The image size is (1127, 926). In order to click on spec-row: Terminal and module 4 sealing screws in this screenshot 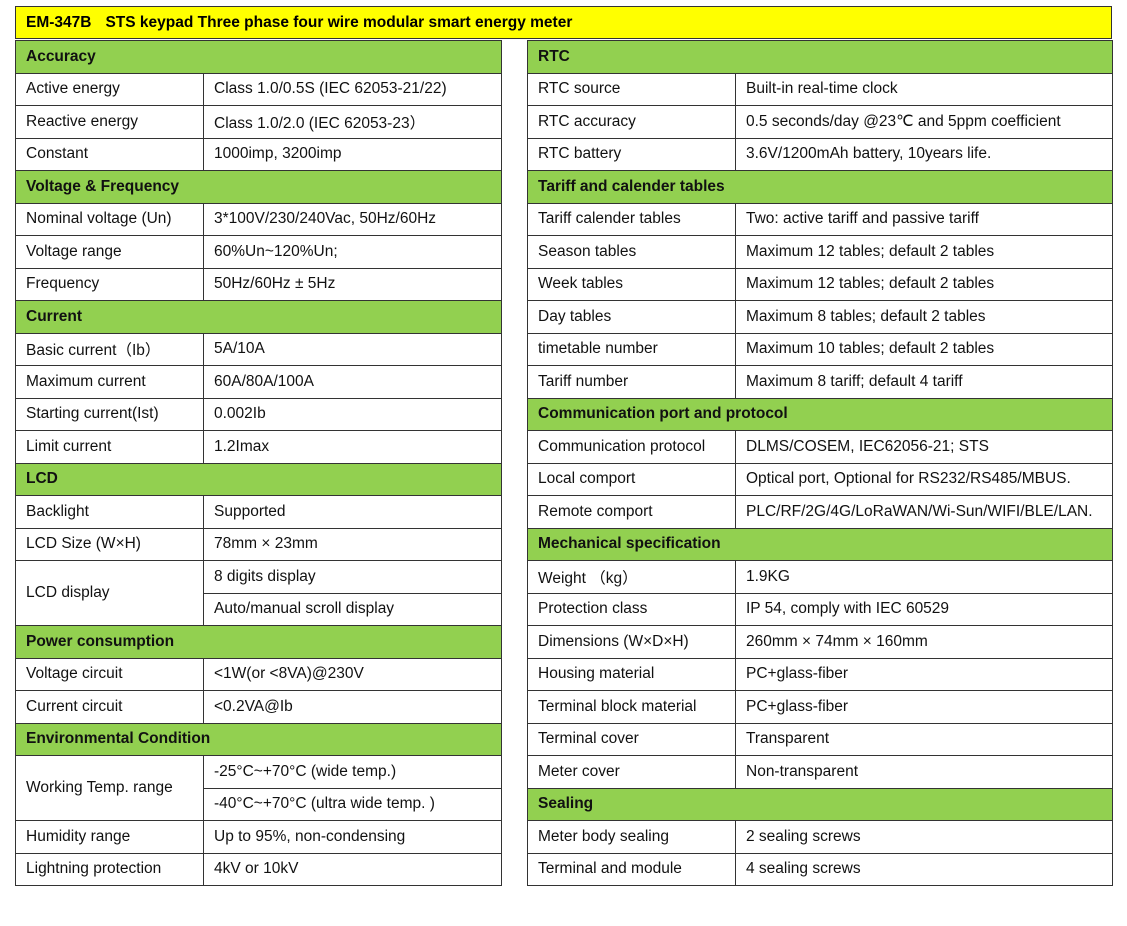, I will do `click(820, 869)`.